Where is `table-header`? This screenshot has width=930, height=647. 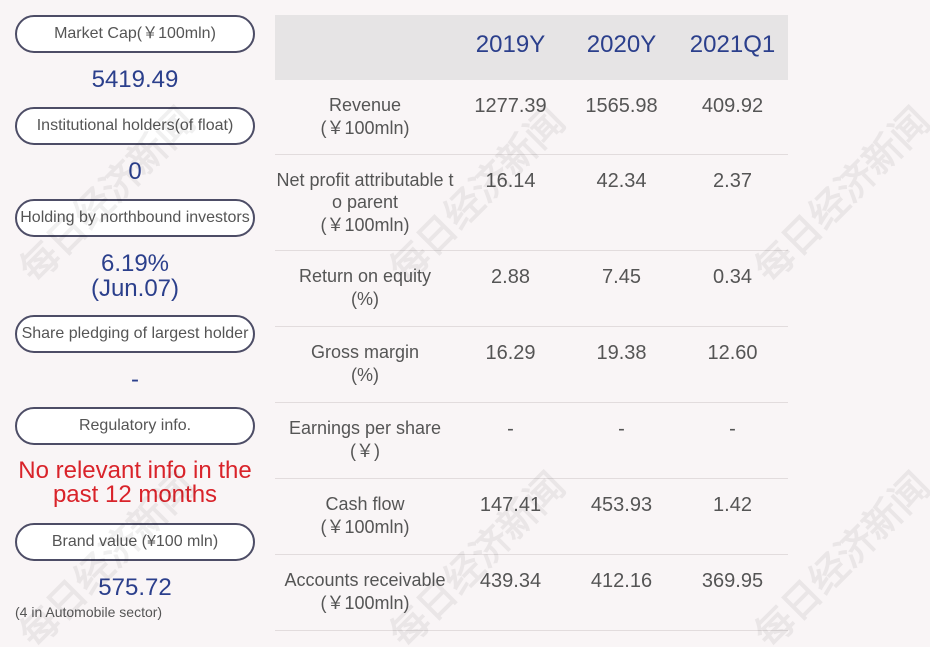
table-header is located at coordinates (531, 47).